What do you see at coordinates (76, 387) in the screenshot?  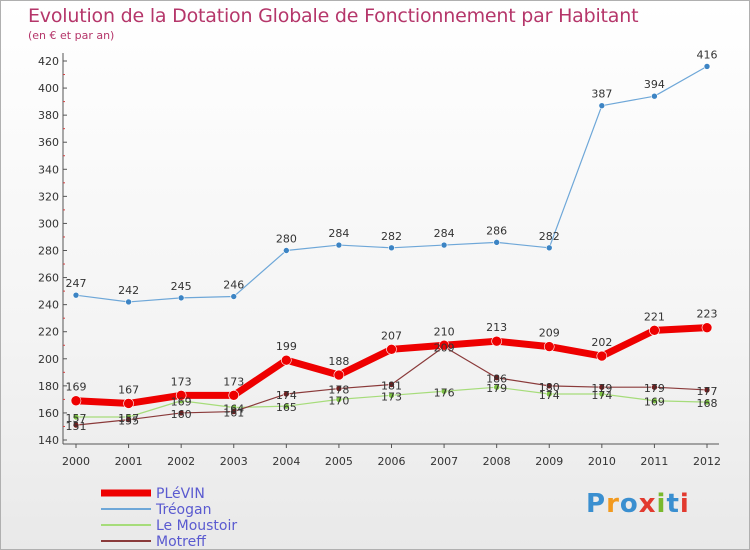 I see `data-label-pl-vin: 169` at bounding box center [76, 387].